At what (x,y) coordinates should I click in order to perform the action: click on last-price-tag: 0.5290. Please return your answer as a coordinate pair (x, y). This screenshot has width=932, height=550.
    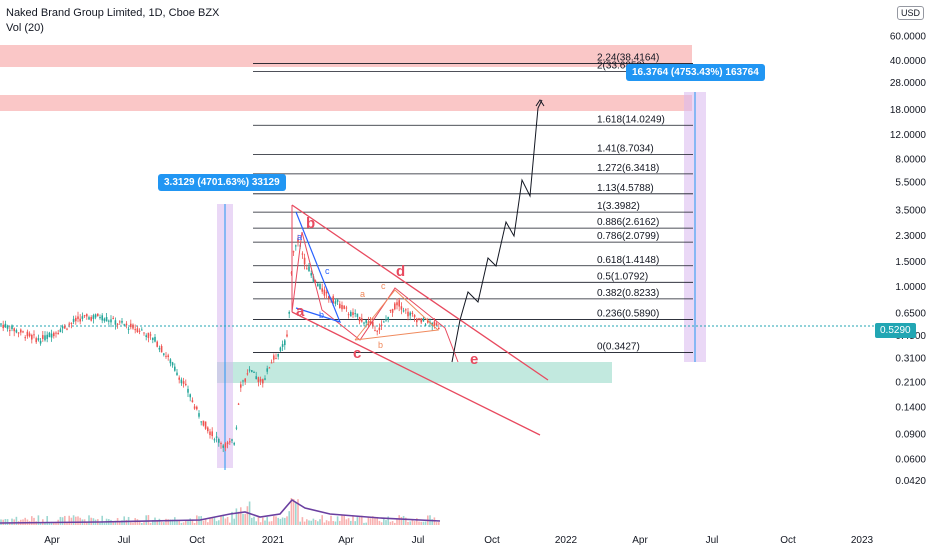
    Looking at the image, I should click on (895, 330).